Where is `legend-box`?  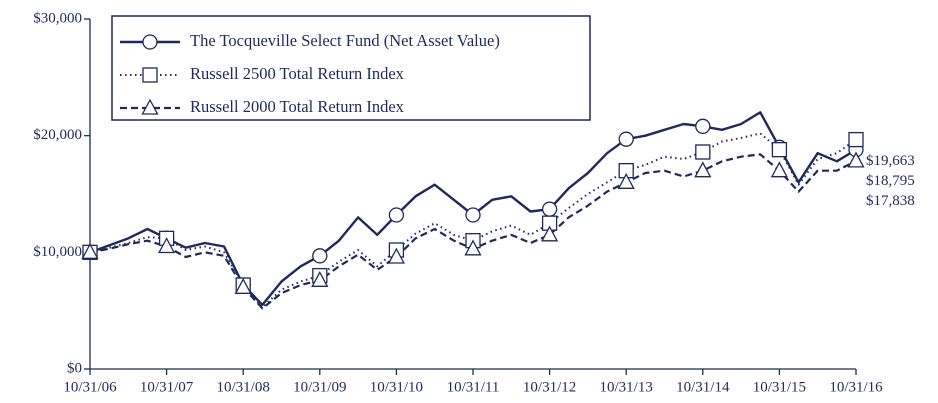 legend-box is located at coordinates (351, 68).